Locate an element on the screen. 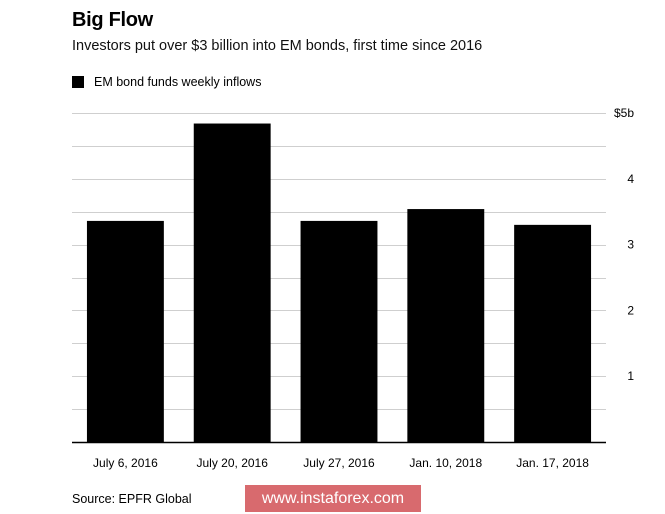  y-tick-label: $5b is located at coordinates (624, 113).